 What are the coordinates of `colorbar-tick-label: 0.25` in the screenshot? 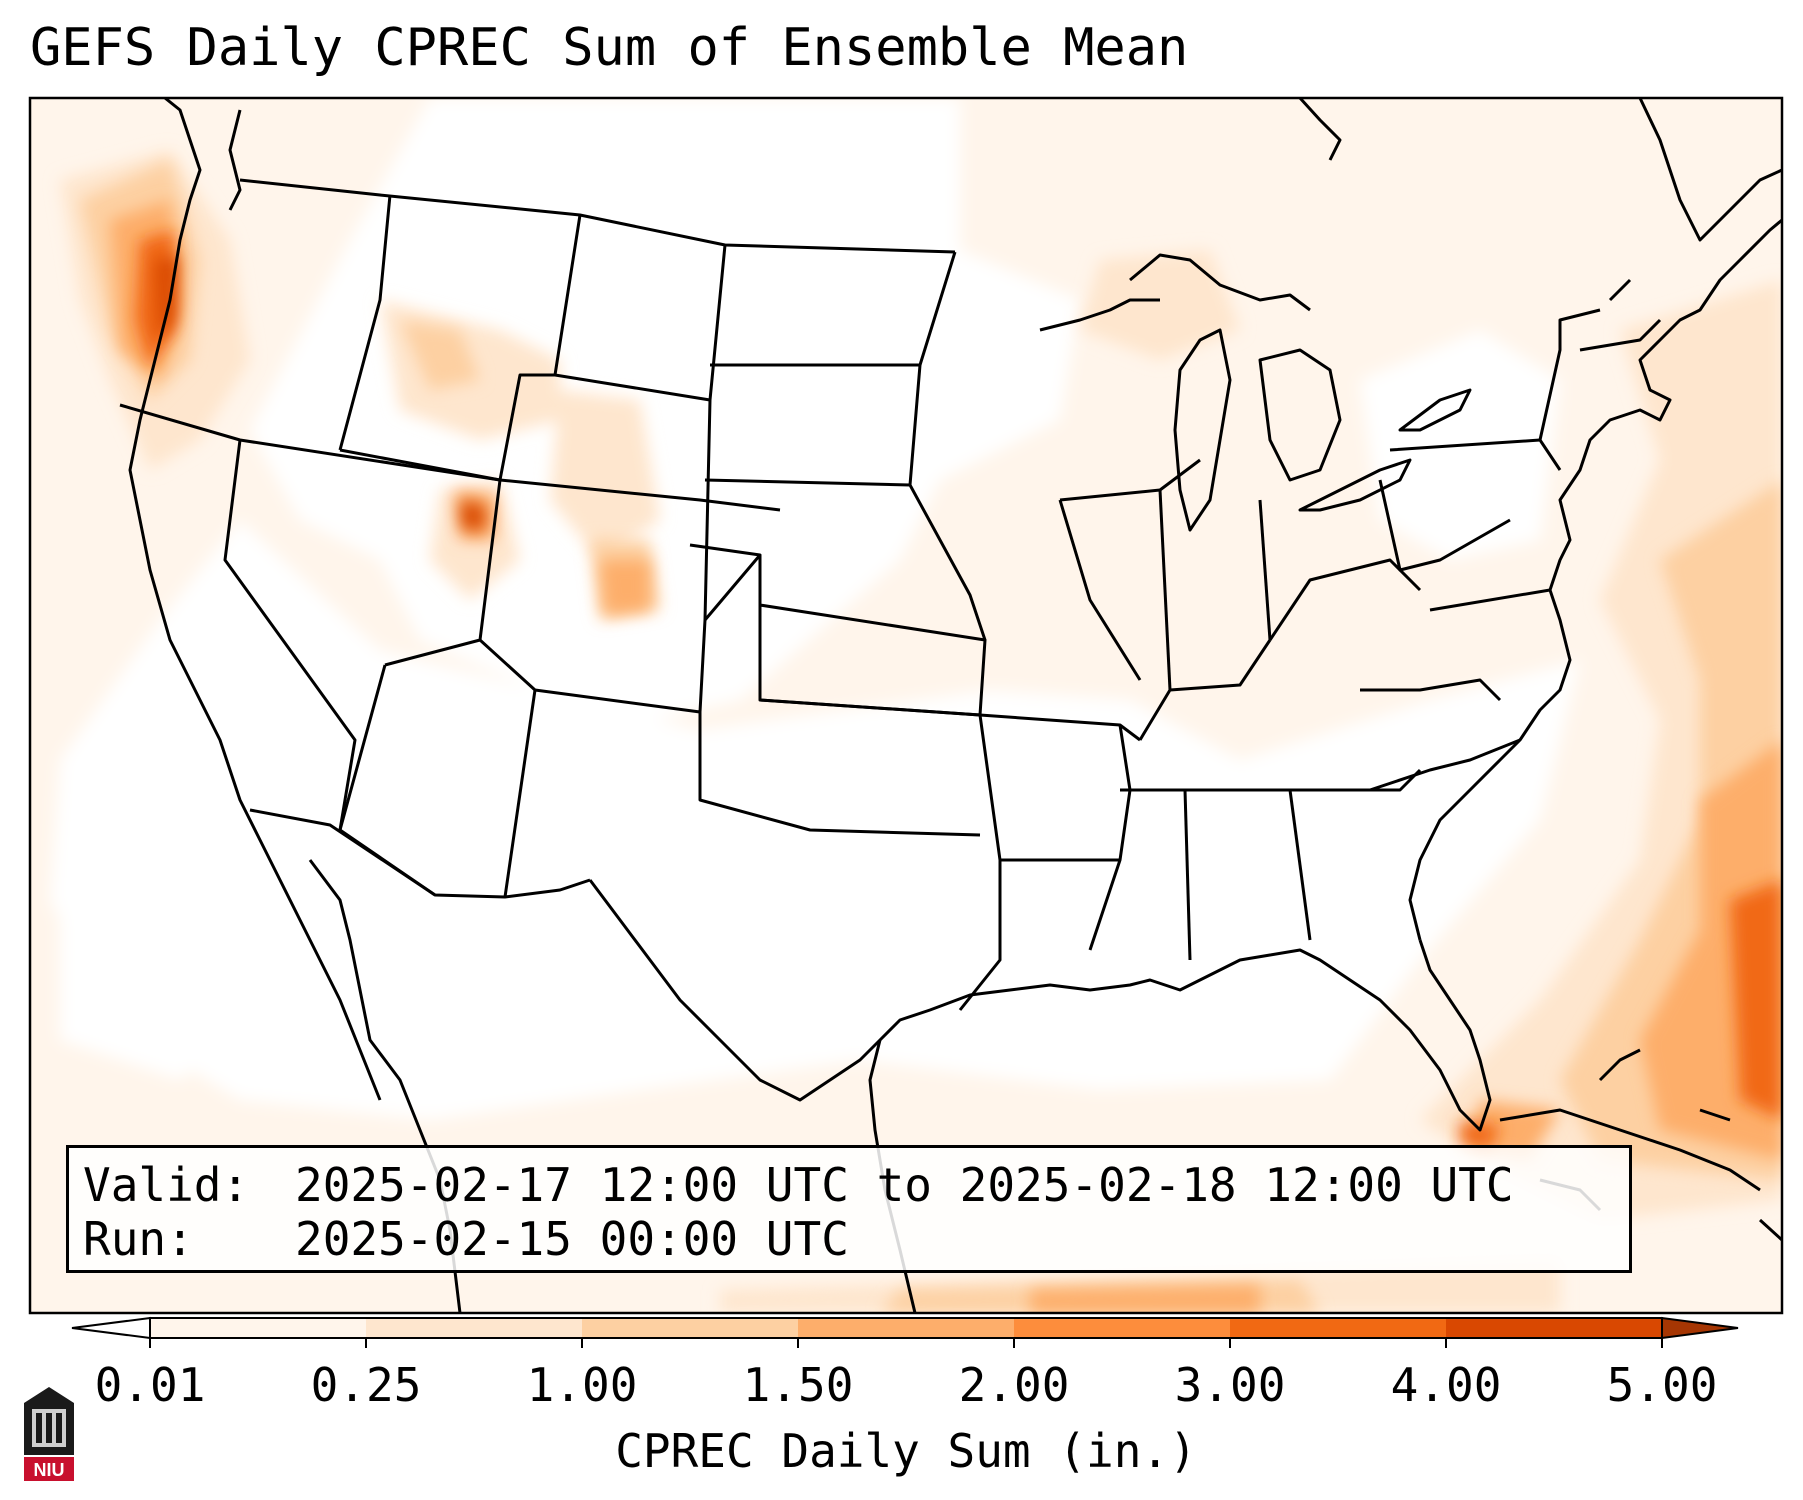 It's located at (366, 1385).